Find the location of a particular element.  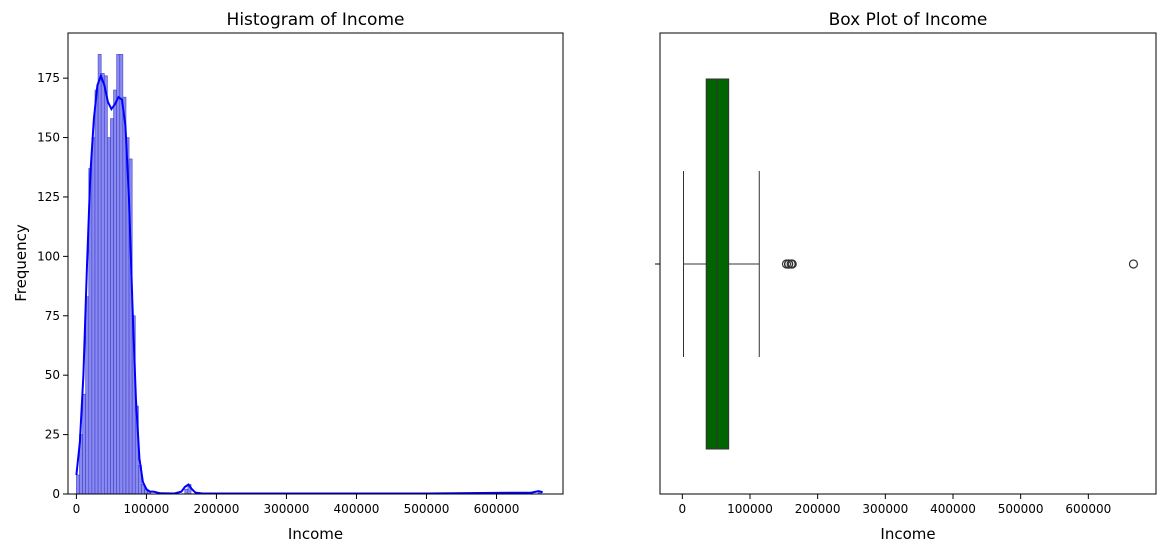

y-tick-label: 125 is located at coordinates (48, 197).